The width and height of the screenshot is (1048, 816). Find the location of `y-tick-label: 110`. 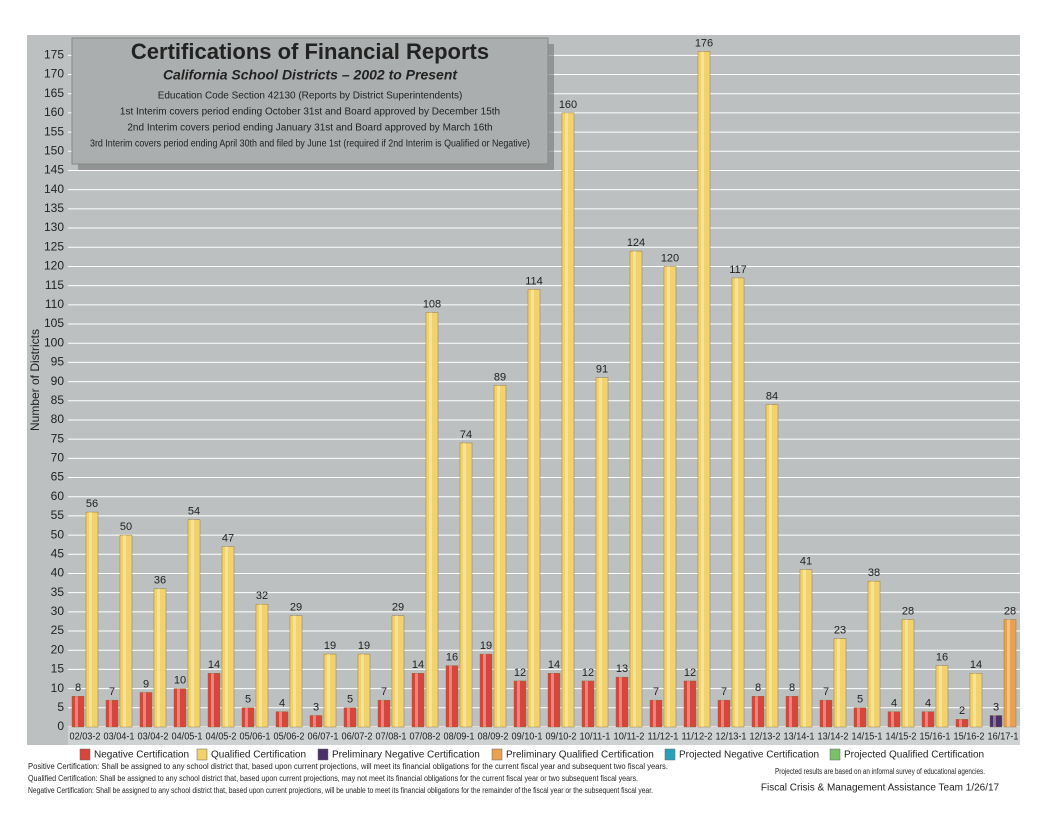

y-tick-label: 110 is located at coordinates (54, 304).